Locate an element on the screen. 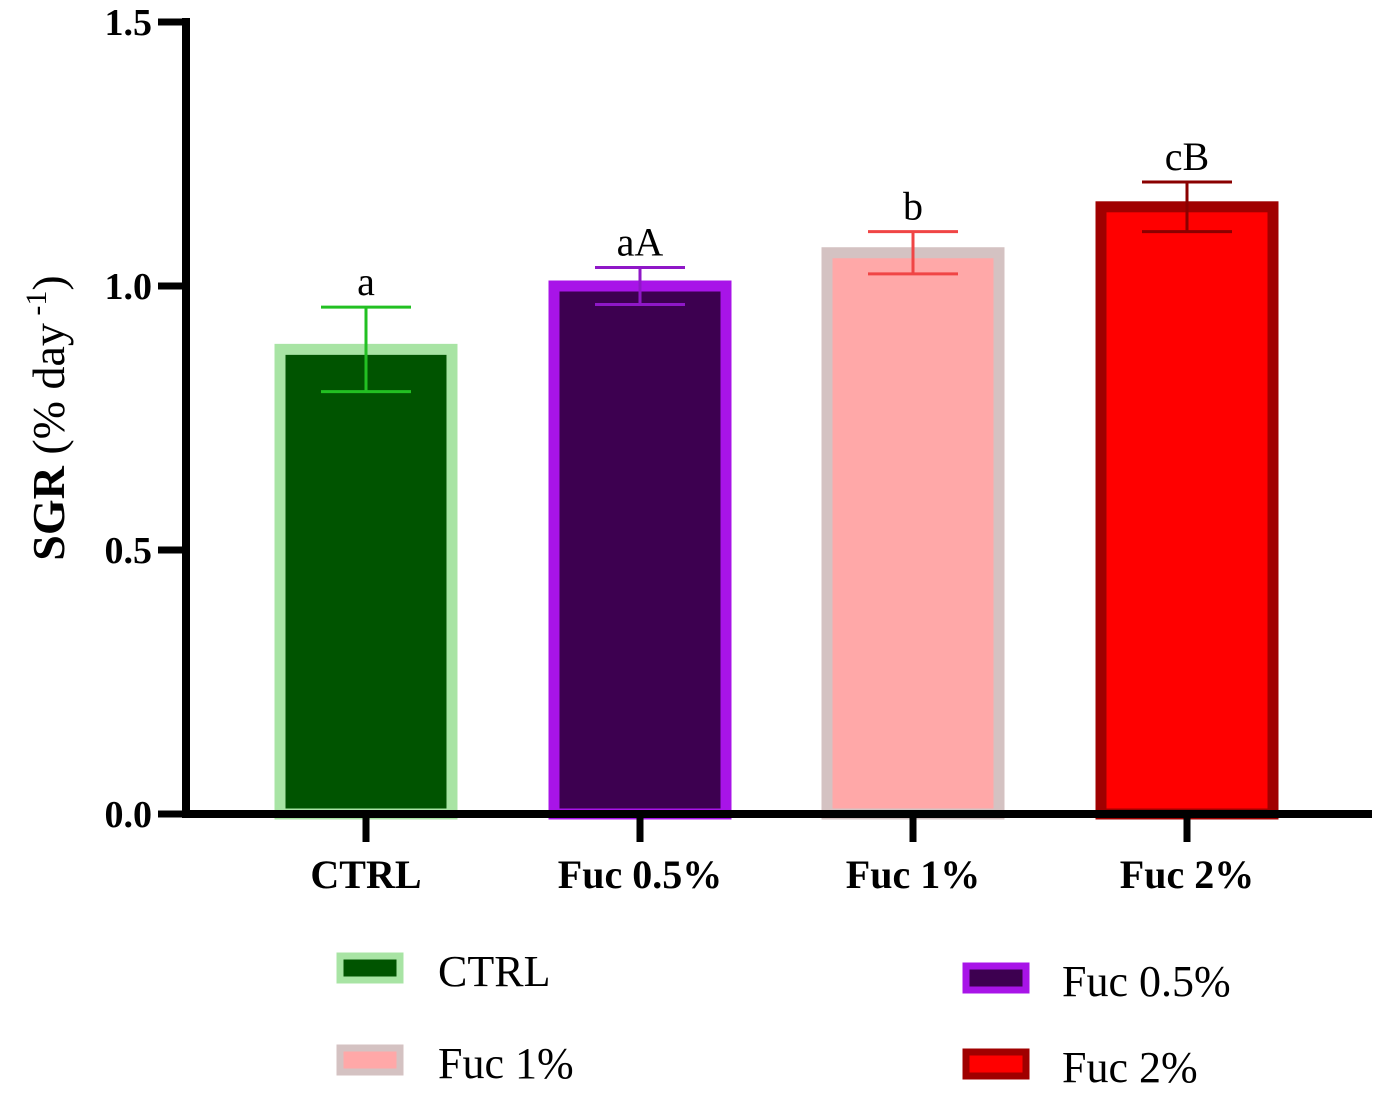 The height and width of the screenshot is (1100, 1380). significance-label-1: aA is located at coordinates (640, 242).